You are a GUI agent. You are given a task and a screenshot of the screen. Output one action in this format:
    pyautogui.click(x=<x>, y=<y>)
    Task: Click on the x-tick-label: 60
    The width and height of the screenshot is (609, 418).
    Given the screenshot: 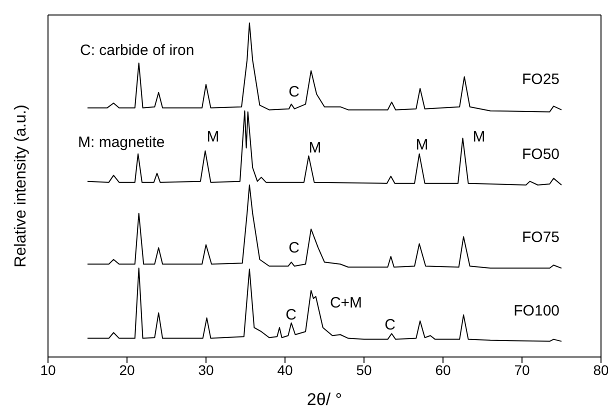 What is the action you would take?
    pyautogui.click(x=443, y=370)
    